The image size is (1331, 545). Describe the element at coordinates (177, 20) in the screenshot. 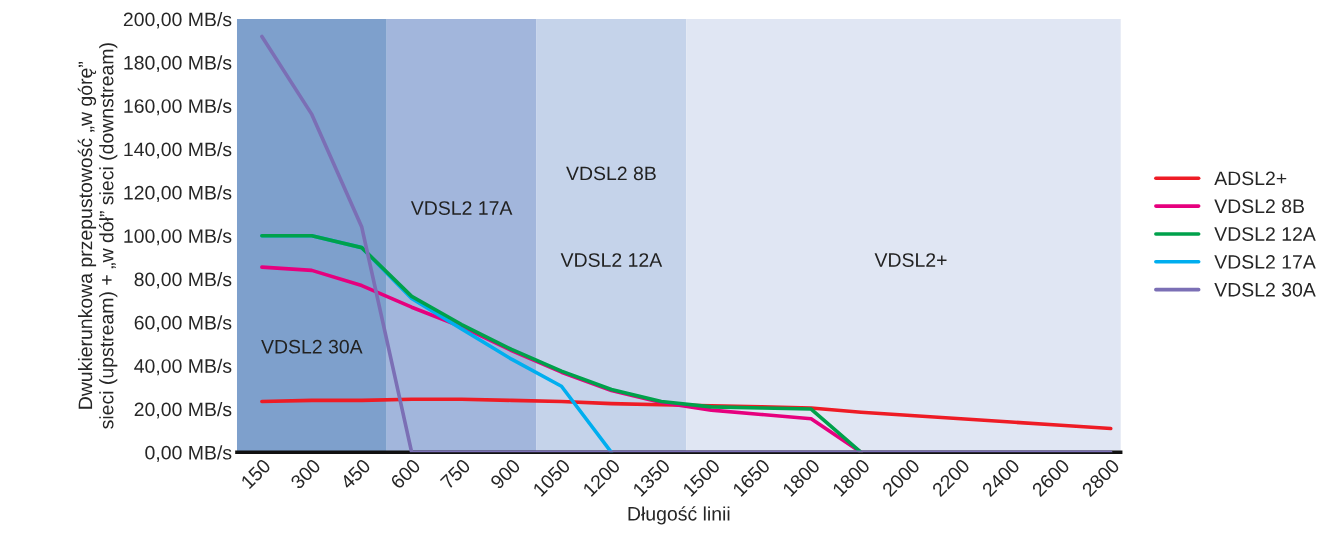

I see `y-tick-label: 200,00 MB/s` at that location.